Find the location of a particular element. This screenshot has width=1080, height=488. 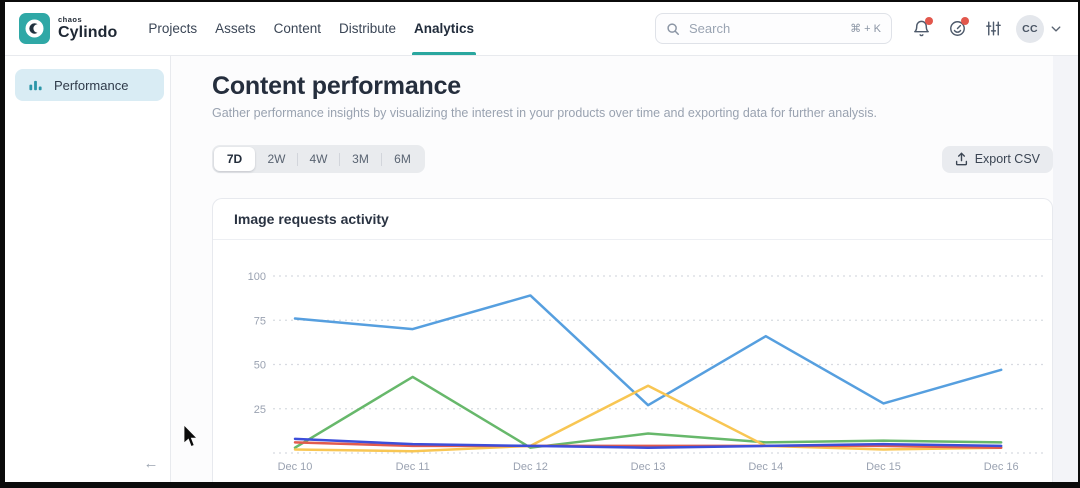

status-gauge-button is located at coordinates (957, 29).